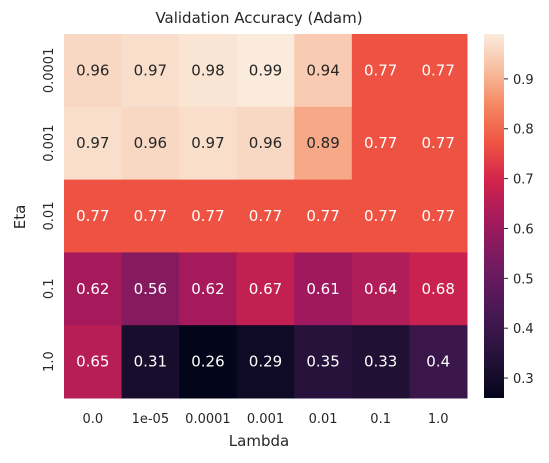 This screenshot has height=463, width=549. I want to click on y-tick-label: 1.0, so click(49, 361).